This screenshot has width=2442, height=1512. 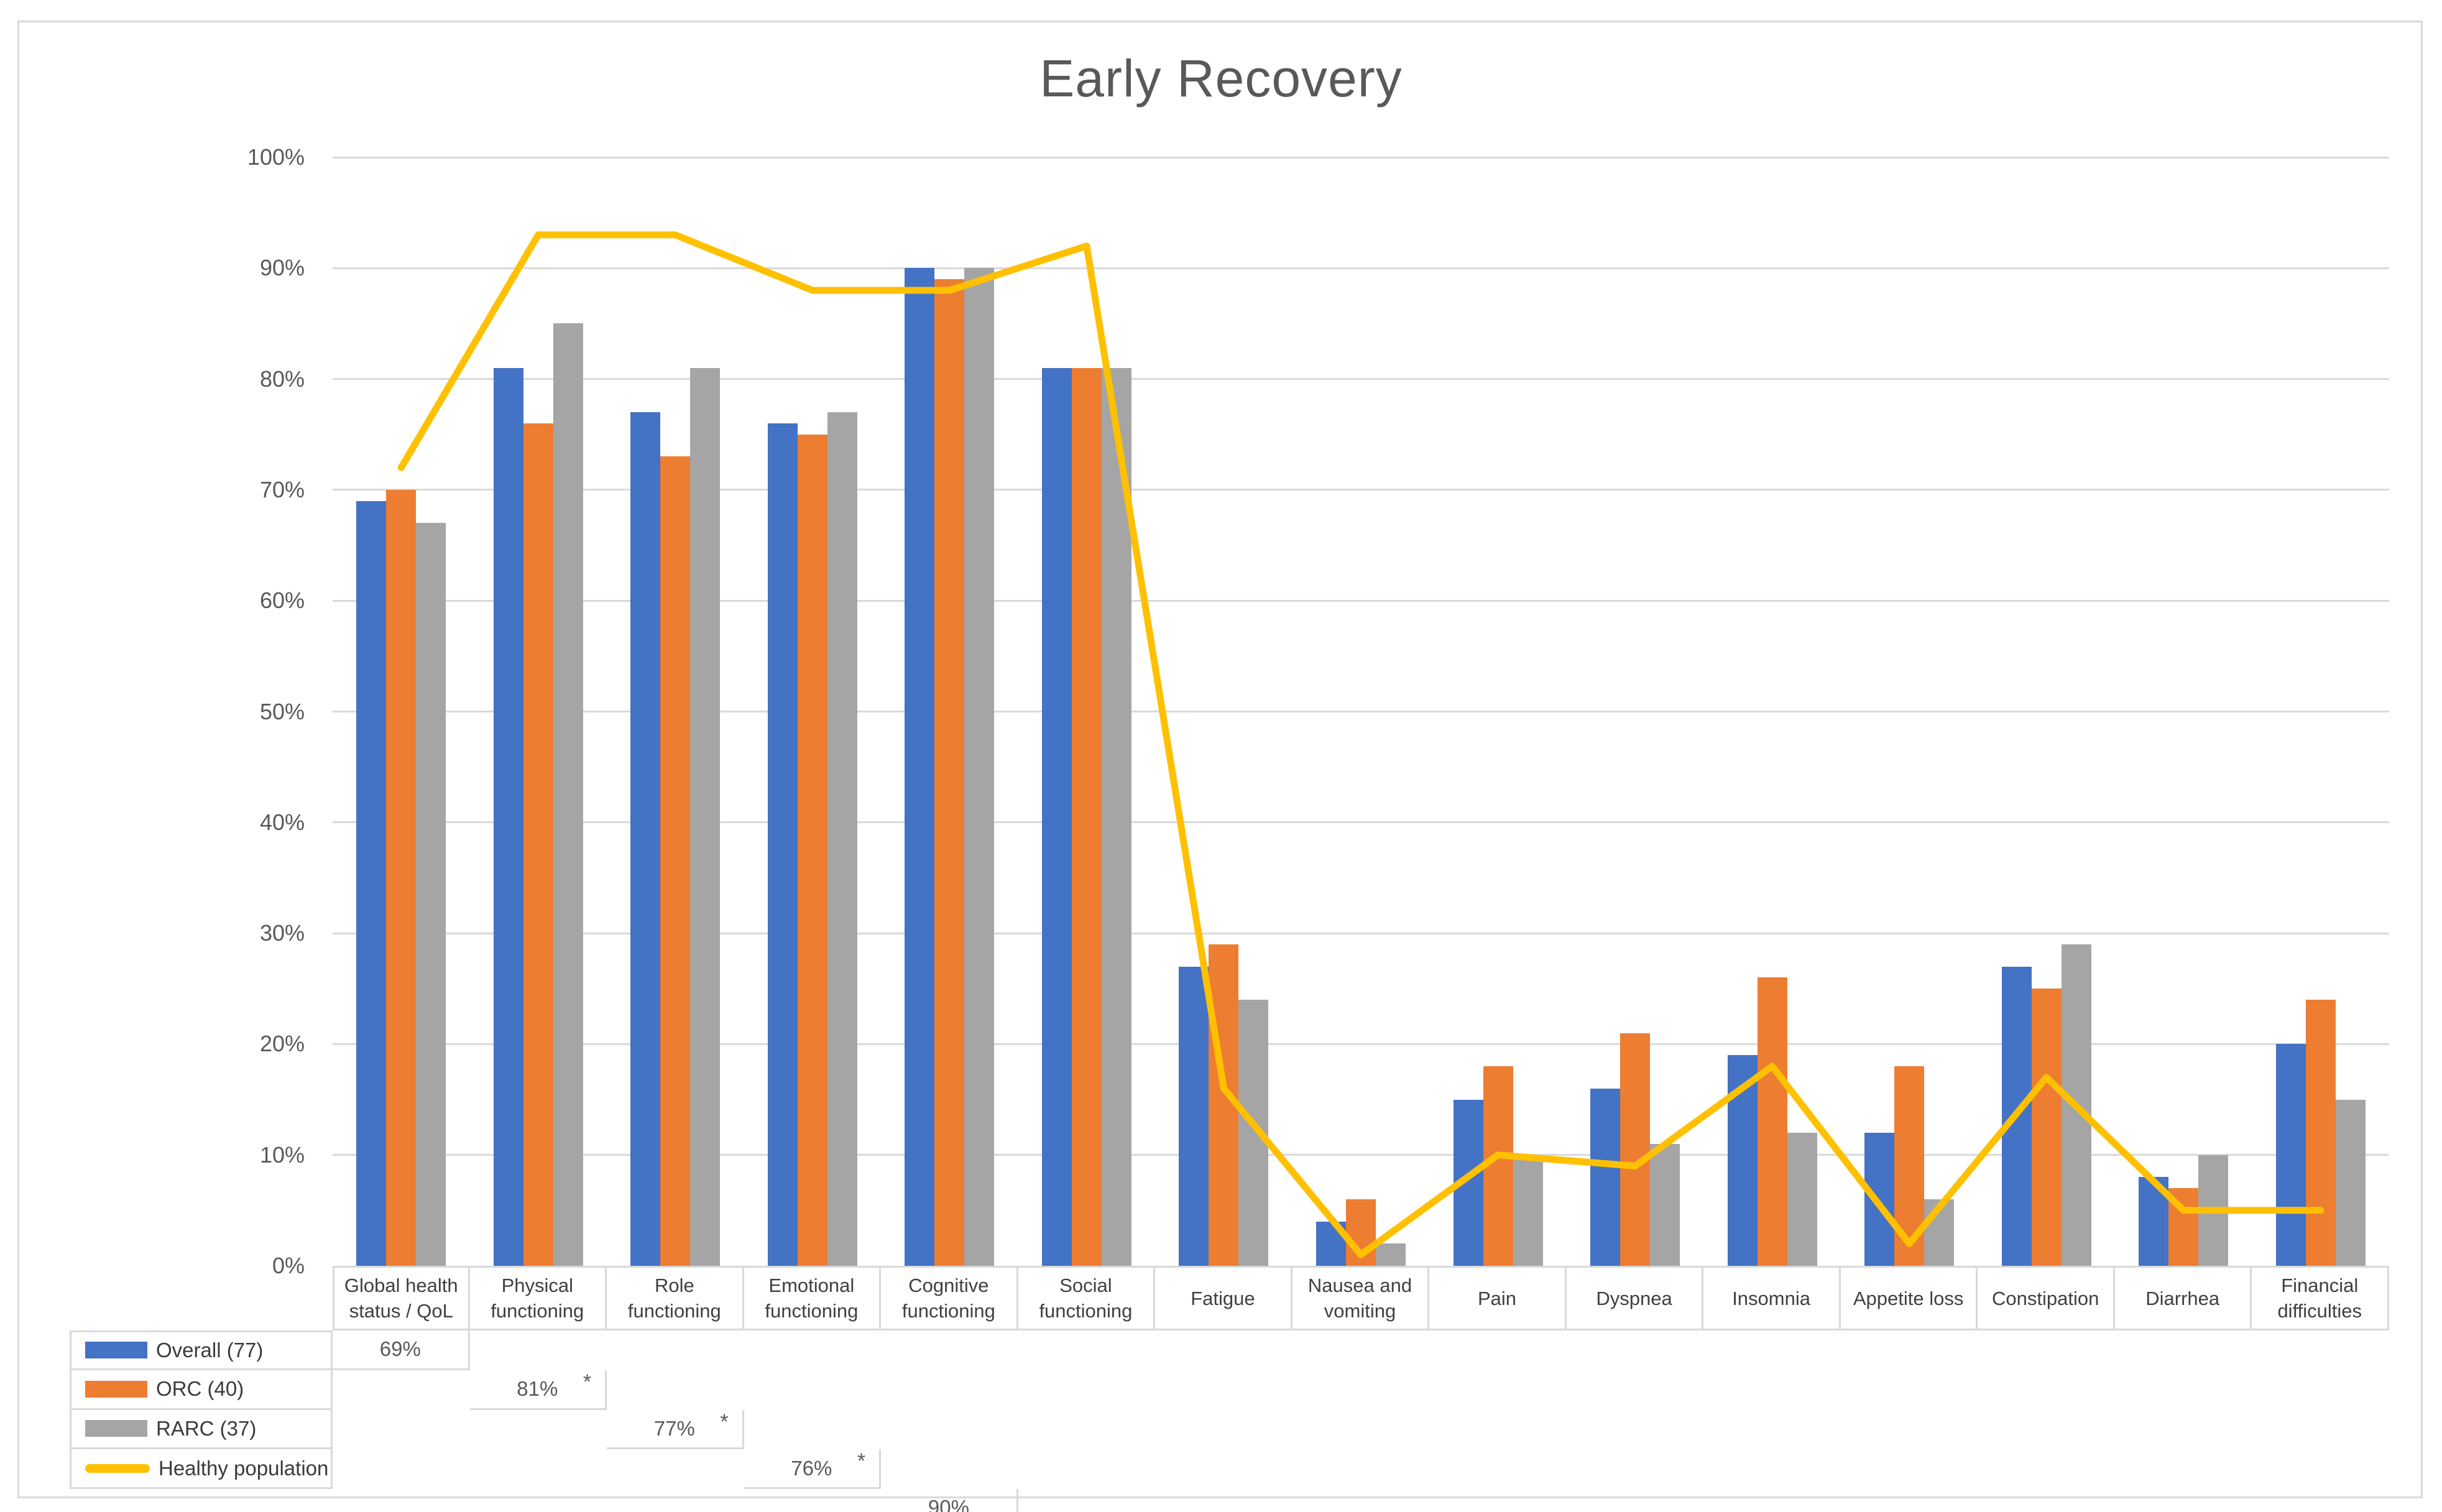 I want to click on bar-orc-40--5, so click(x=1086, y=816).